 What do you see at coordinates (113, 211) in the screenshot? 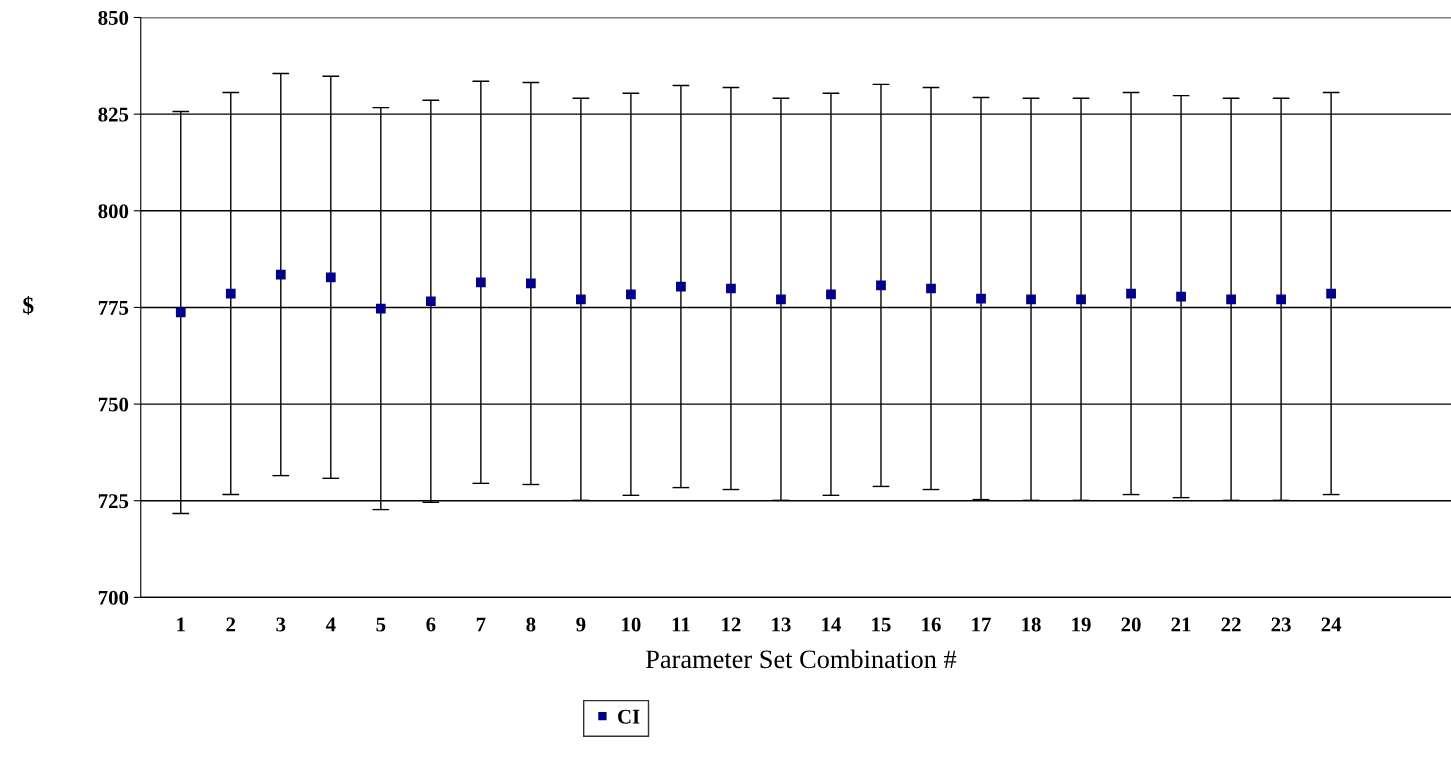
I see `y-tick-label: 800` at bounding box center [113, 211].